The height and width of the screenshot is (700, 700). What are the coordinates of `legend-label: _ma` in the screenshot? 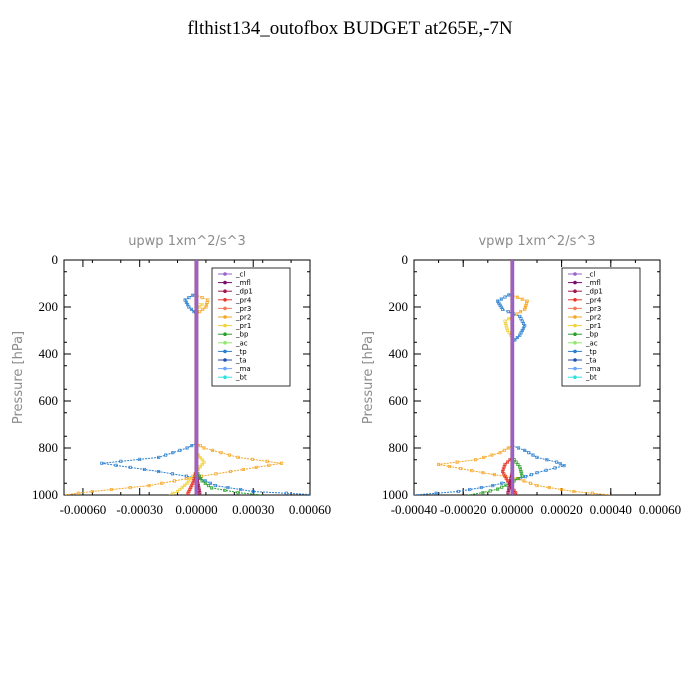 It's located at (243, 369).